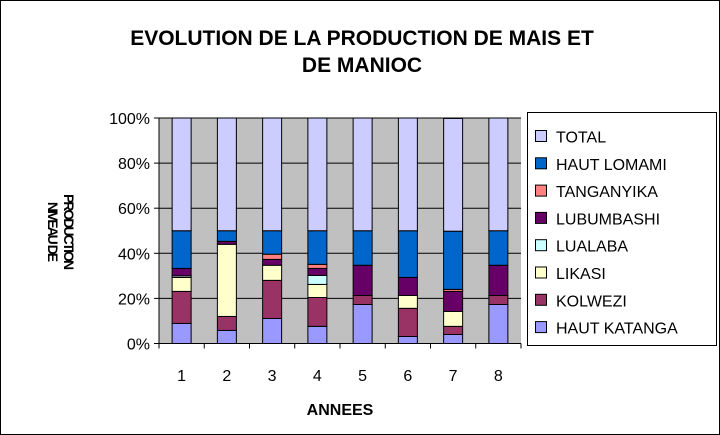 The height and width of the screenshot is (435, 720). Describe the element at coordinates (362, 65) in the screenshot. I see `chart-title-line-2: DE MANIOC` at that location.